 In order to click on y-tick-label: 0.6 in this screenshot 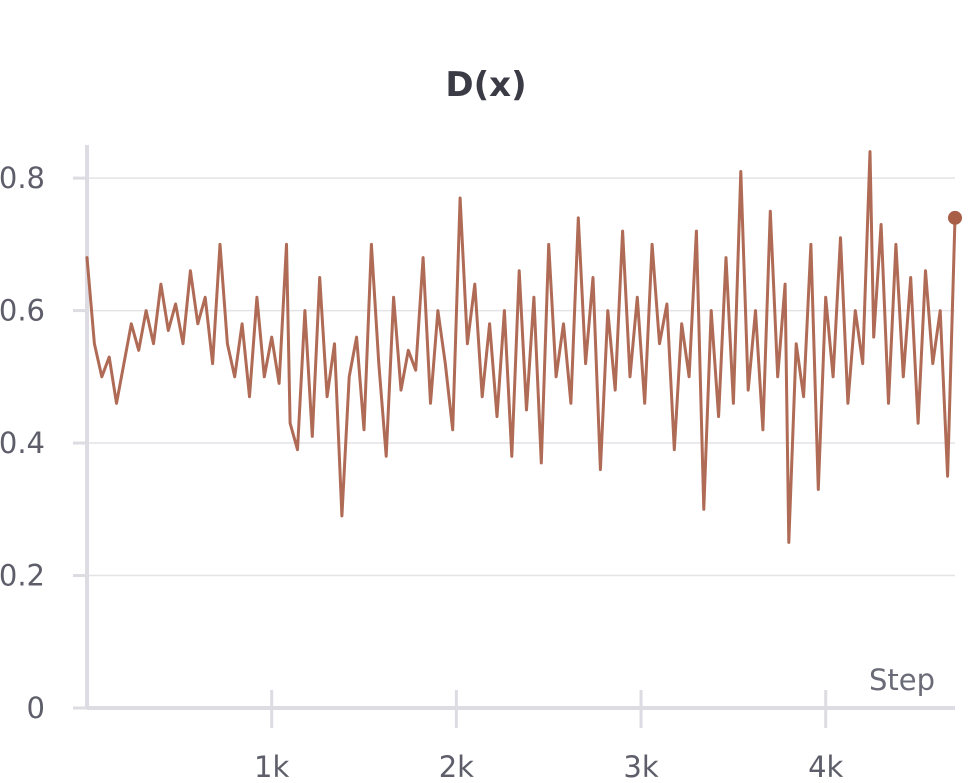, I will do `click(22, 311)`.